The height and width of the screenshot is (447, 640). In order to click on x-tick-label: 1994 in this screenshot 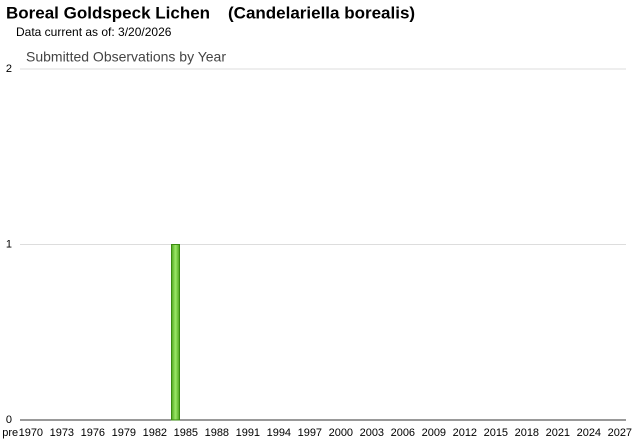, I will do `click(279, 433)`.